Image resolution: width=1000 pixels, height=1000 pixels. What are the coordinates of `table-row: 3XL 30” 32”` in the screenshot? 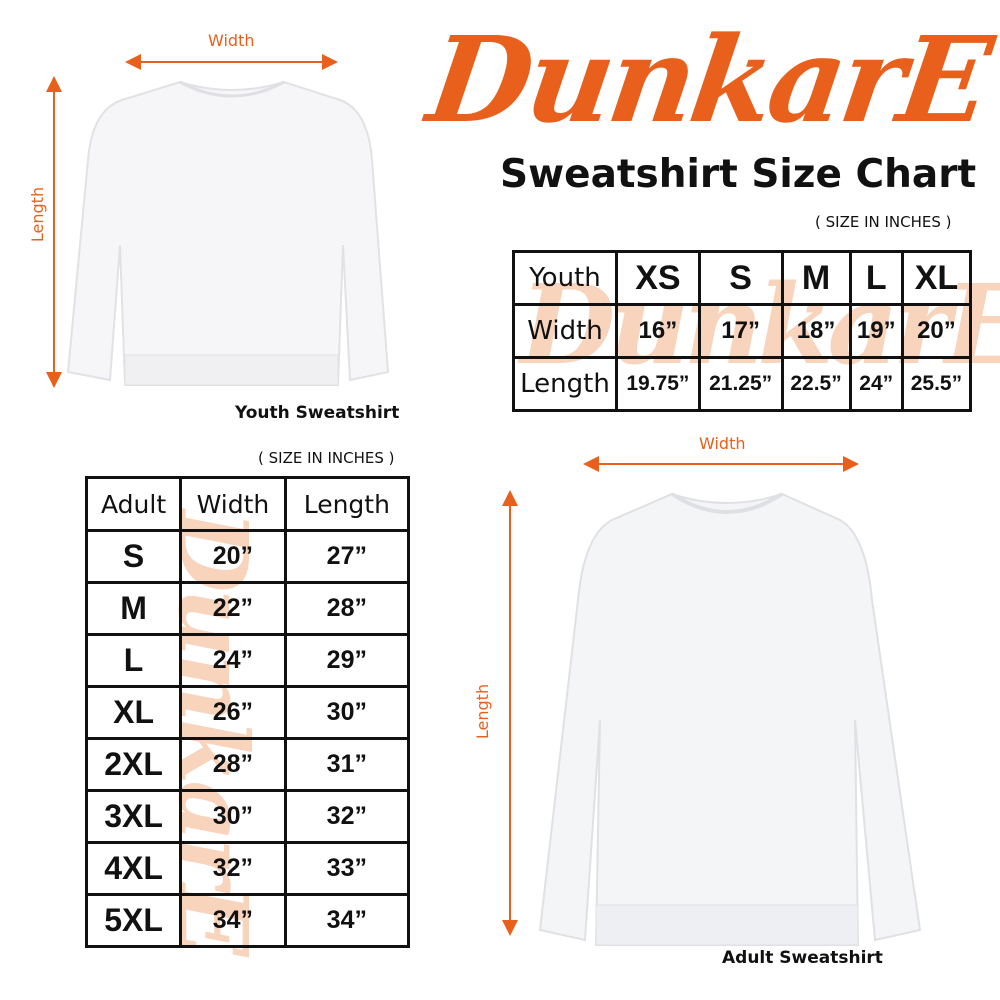 It's located at (247, 816).